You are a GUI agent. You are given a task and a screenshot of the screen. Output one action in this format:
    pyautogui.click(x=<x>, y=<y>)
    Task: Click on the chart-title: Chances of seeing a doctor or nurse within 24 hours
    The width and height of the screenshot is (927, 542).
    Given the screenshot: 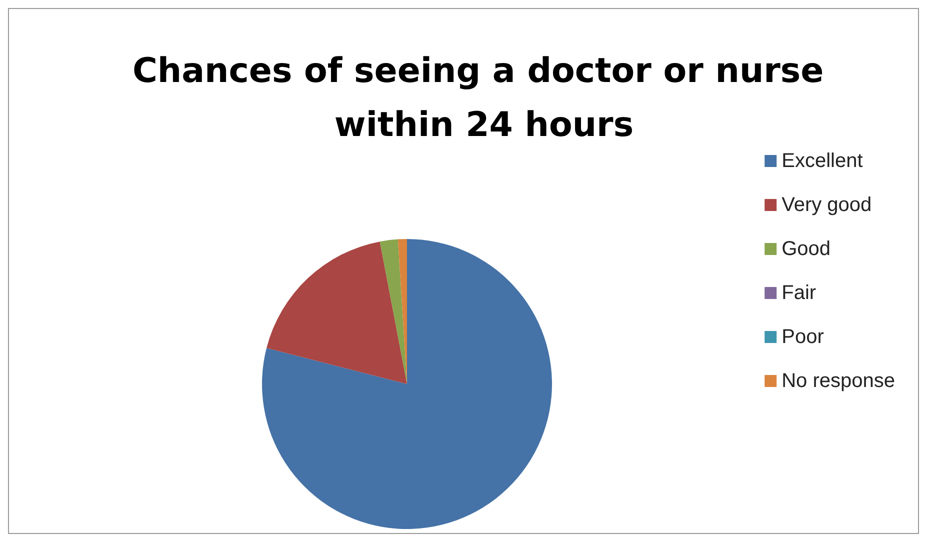 What is the action you would take?
    pyautogui.click(x=484, y=98)
    